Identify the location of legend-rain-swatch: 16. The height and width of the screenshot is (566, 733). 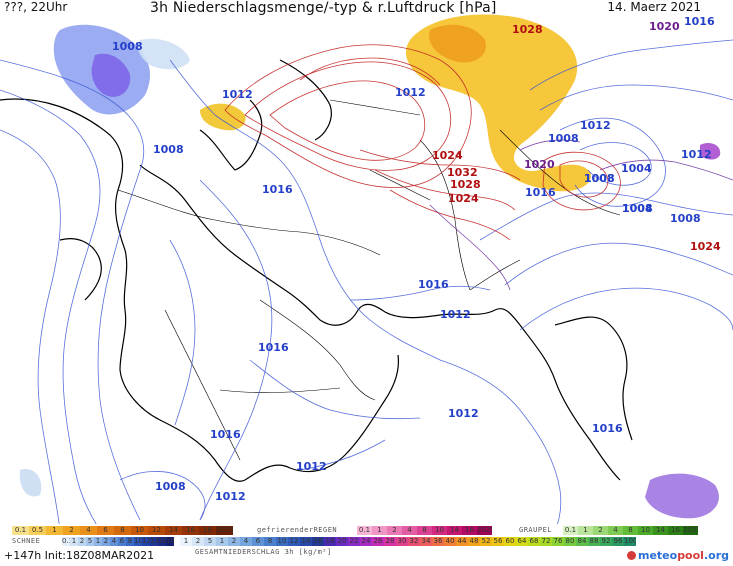
(190, 530).